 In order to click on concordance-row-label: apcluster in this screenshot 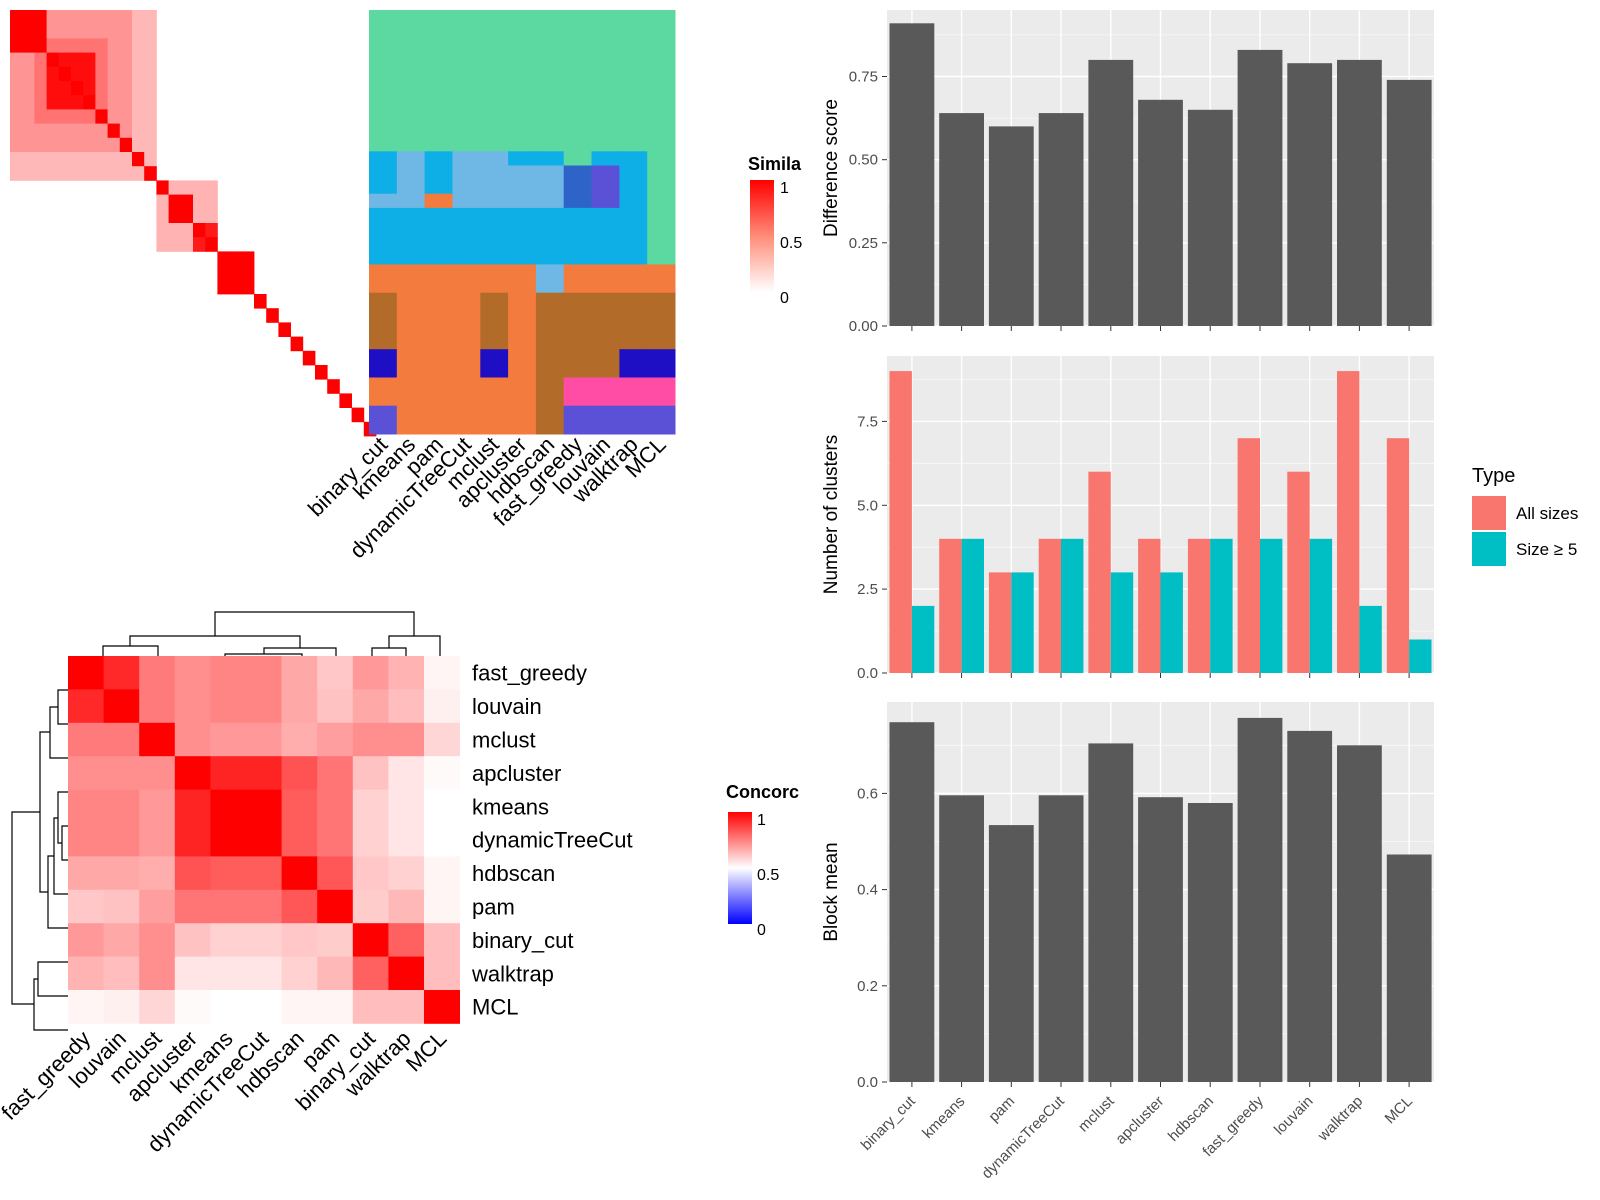, I will do `click(516, 773)`.